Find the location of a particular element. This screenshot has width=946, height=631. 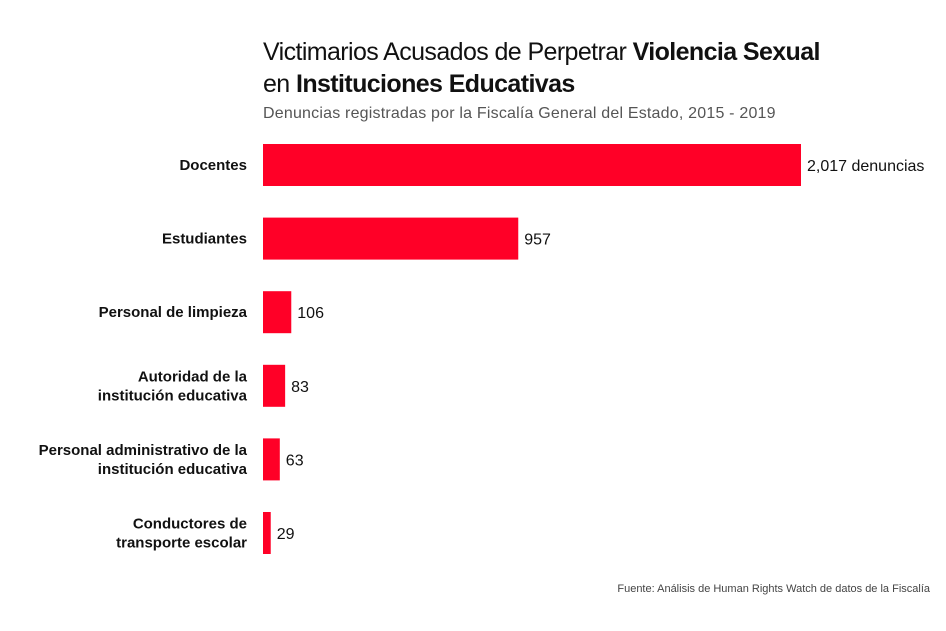

title-bold-part: Violencia Sexual is located at coordinates (726, 52).